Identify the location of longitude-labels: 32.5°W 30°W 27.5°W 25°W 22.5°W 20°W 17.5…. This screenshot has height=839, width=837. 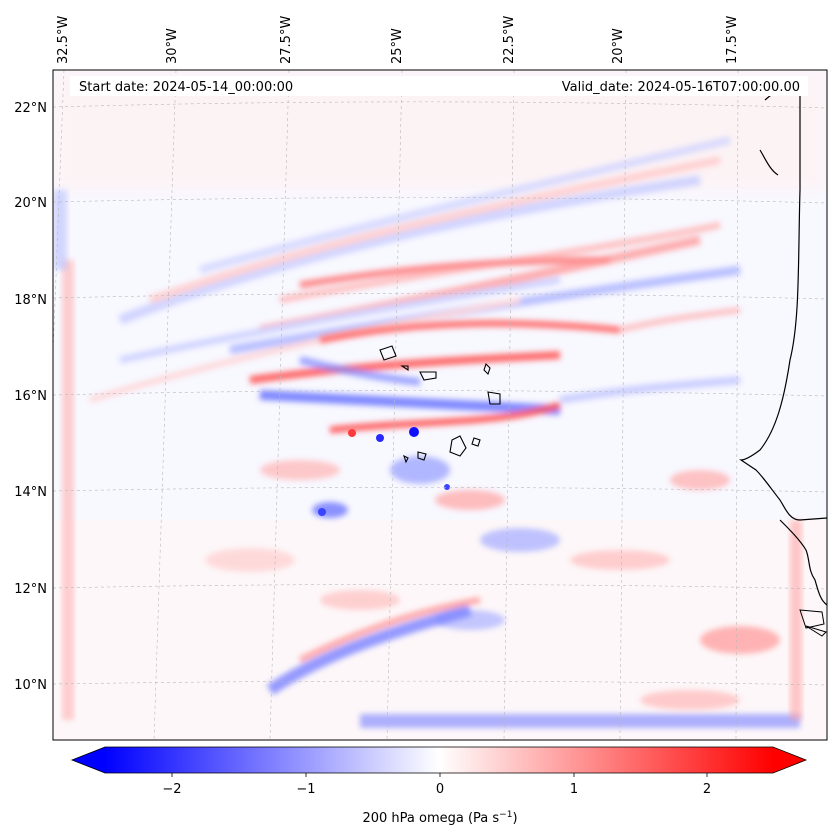
(398, 40).